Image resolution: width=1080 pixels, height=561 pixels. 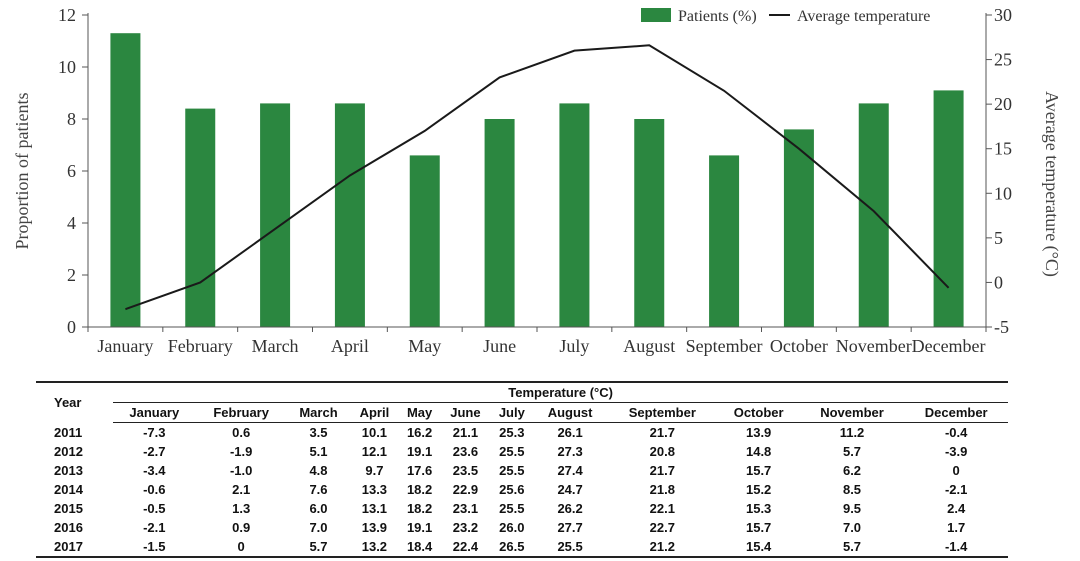 What do you see at coordinates (241, 412) in the screenshot?
I see `month-header: February` at bounding box center [241, 412].